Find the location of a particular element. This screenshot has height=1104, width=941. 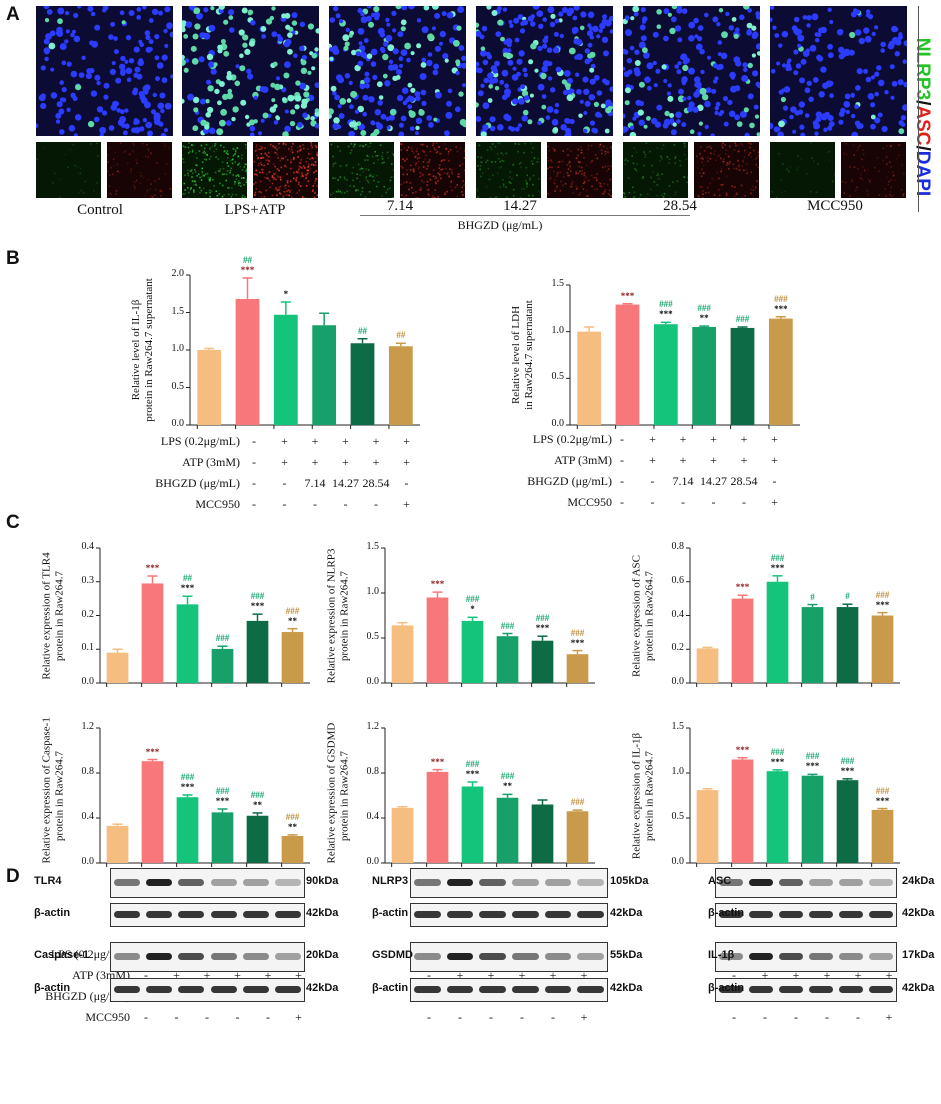

blot-protein-label: β-actin is located at coordinates (726, 913).